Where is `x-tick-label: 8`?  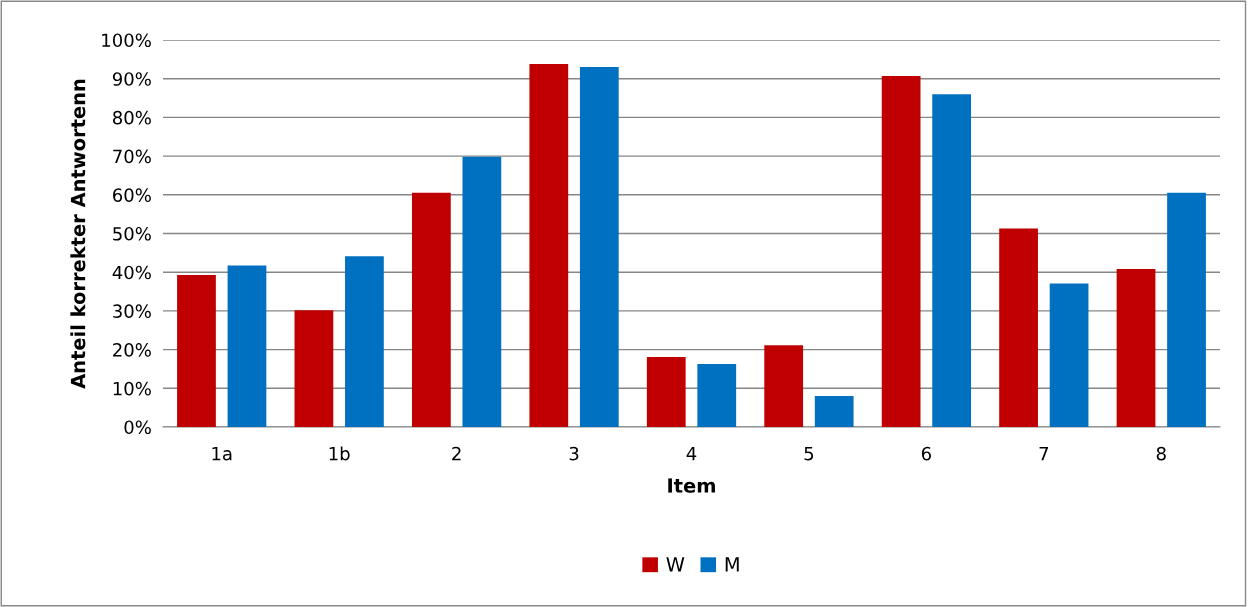 x-tick-label: 8 is located at coordinates (1161, 453).